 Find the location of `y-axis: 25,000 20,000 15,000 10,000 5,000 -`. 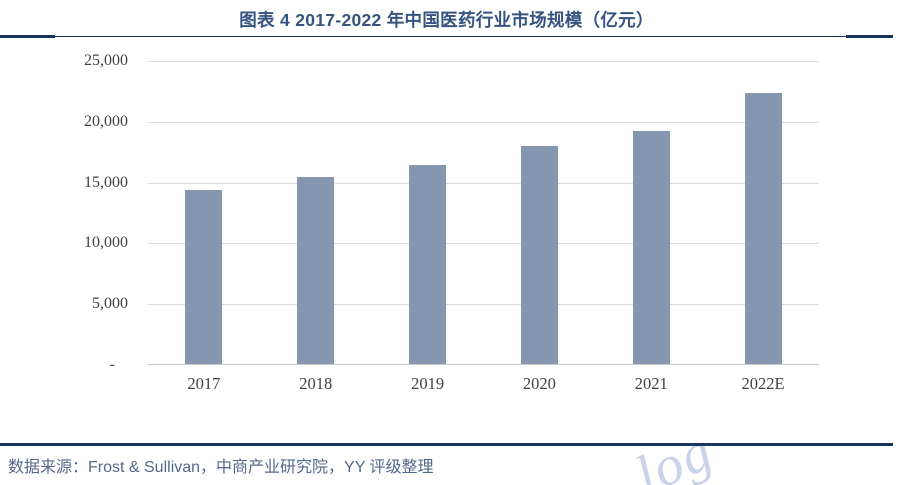

y-axis: 25,000 20,000 15,000 10,000 5,000 - is located at coordinates (84, 212).